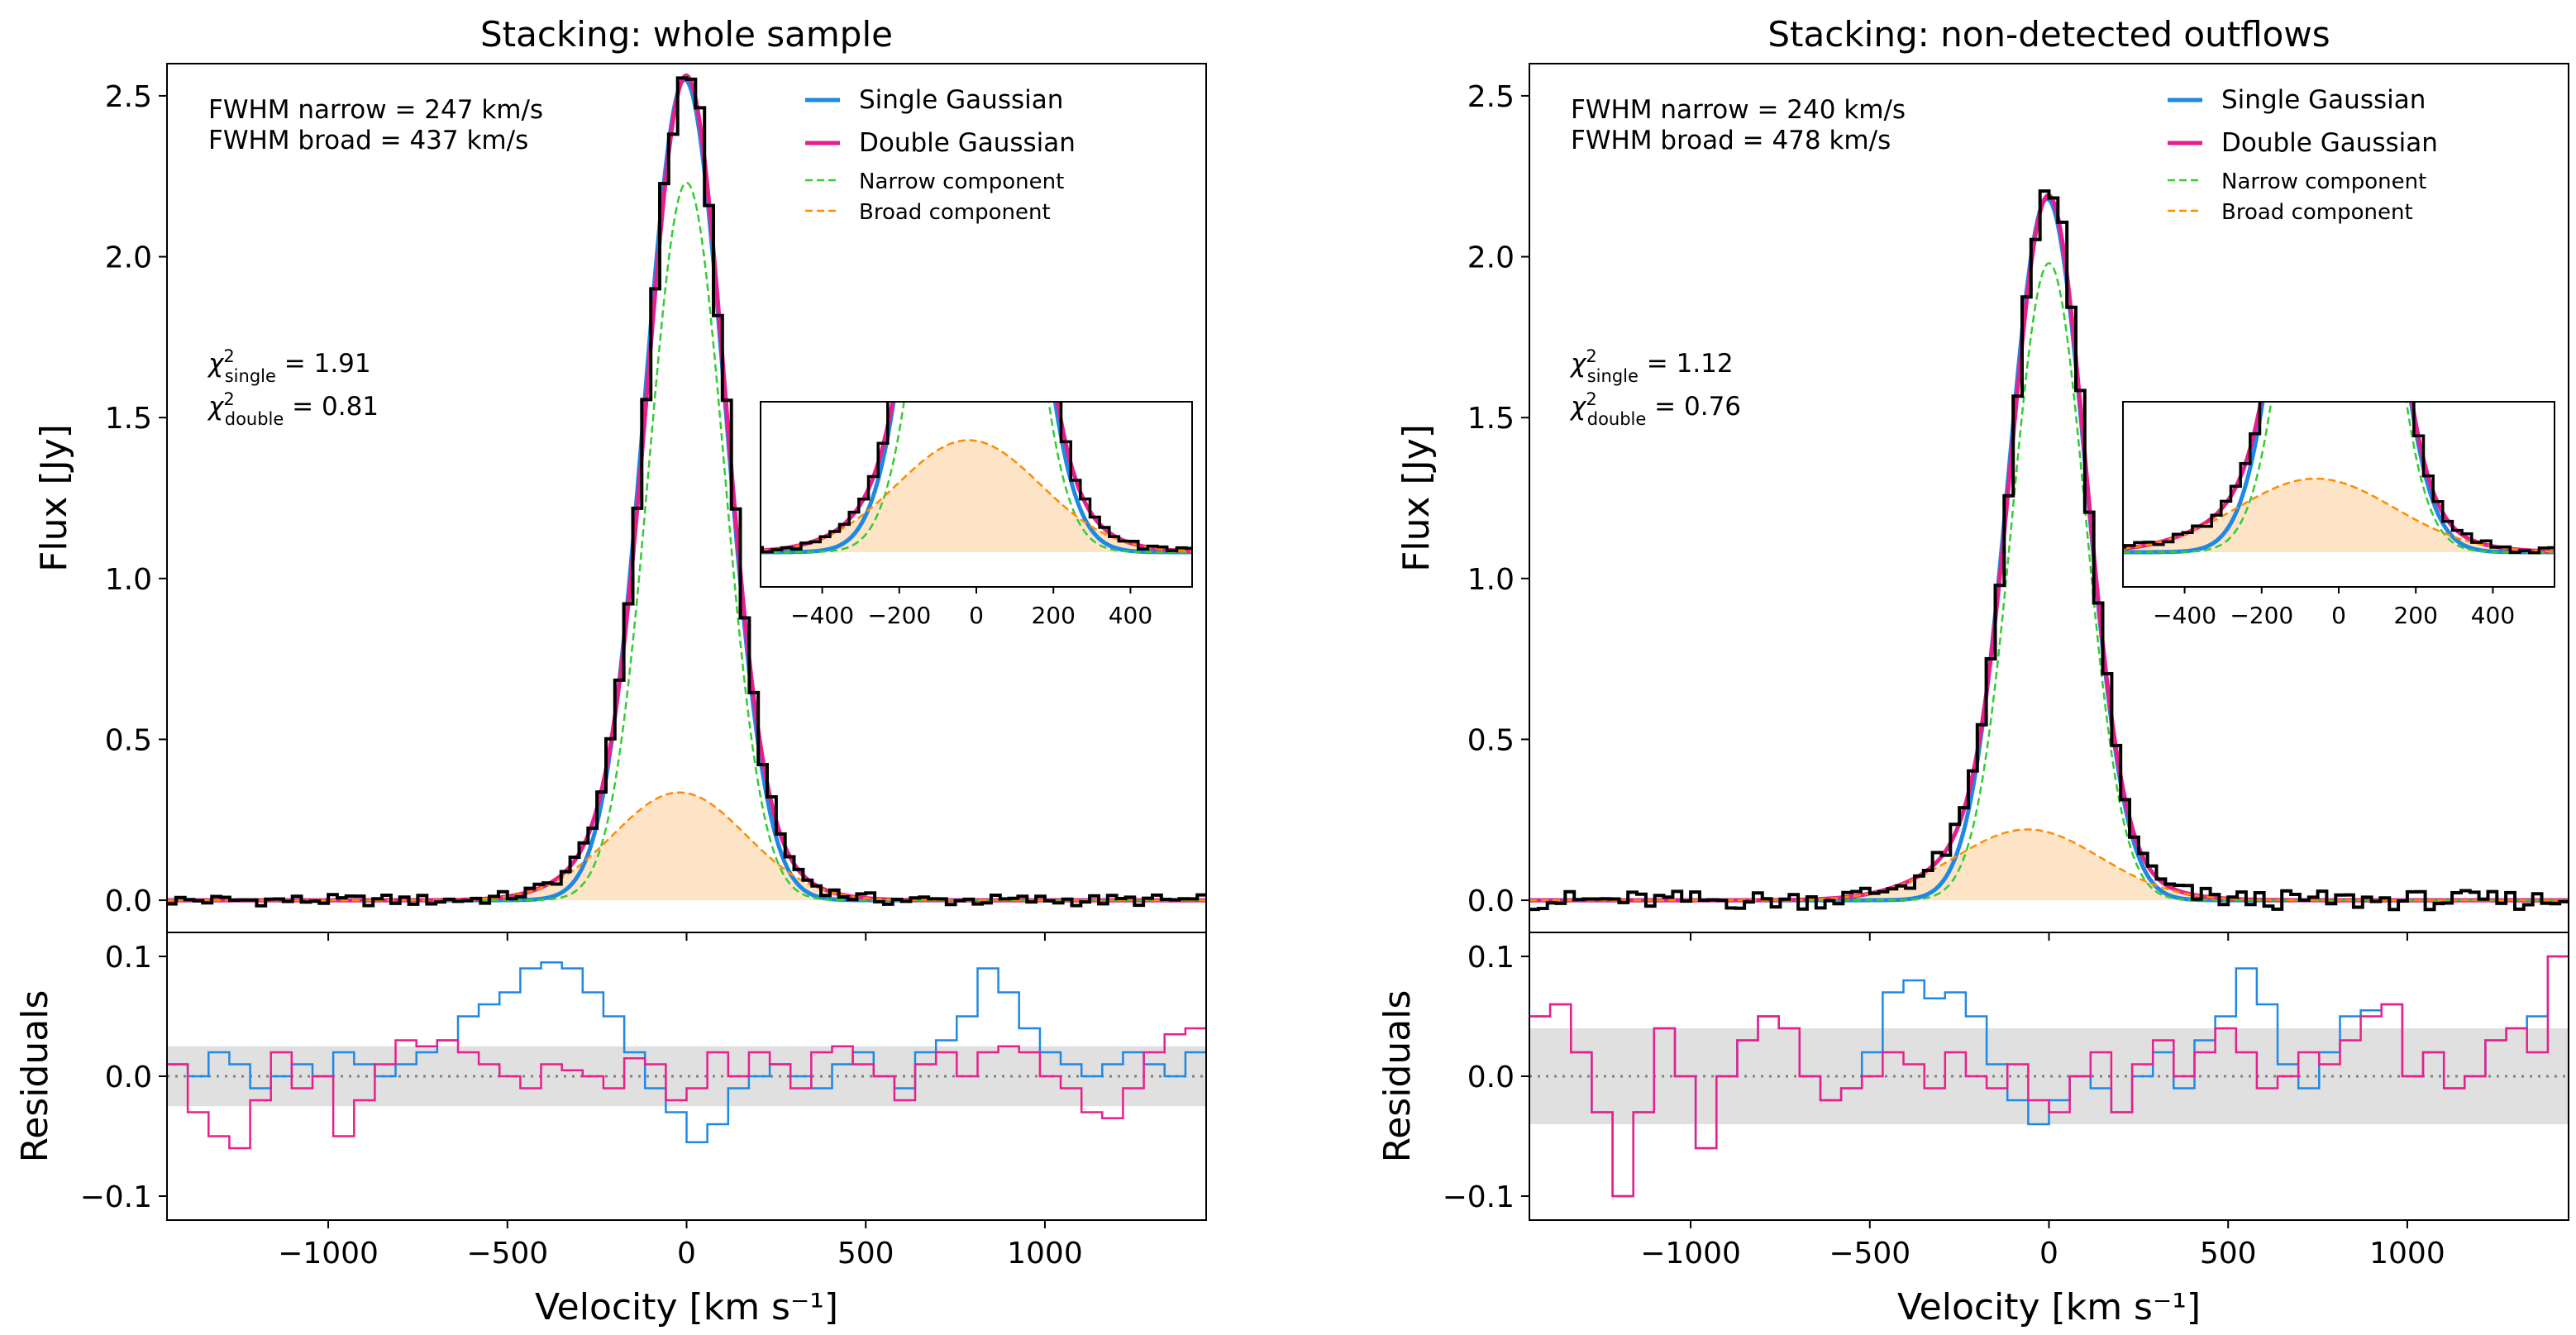 This screenshot has height=1335, width=2576. Describe the element at coordinates (1705, 364) in the screenshot. I see `chi-number: 1.12` at that location.